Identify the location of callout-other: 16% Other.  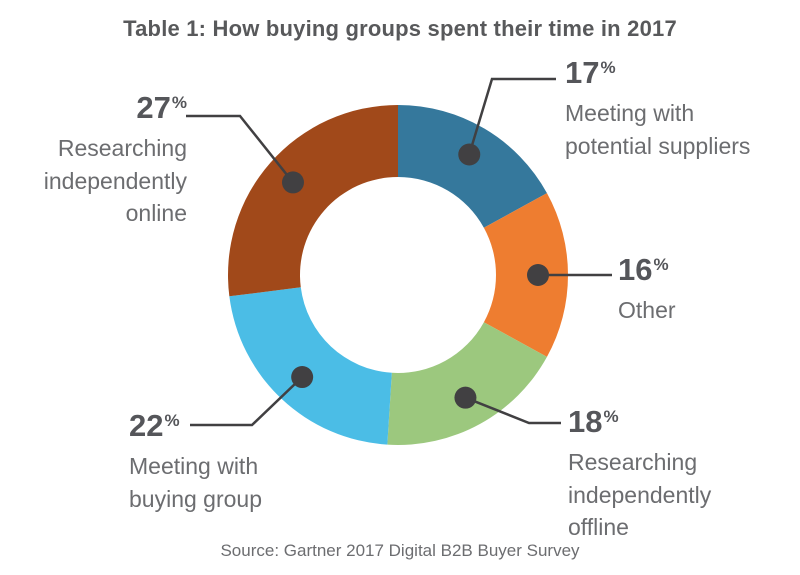
(647, 290).